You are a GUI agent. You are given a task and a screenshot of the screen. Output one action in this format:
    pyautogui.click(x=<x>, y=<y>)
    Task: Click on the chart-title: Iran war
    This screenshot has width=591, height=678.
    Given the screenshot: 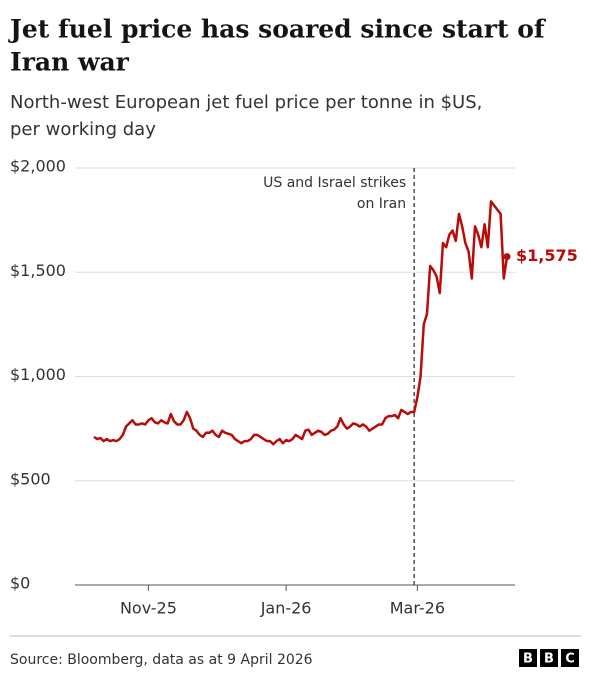 What is the action you would take?
    pyautogui.click(x=70, y=62)
    